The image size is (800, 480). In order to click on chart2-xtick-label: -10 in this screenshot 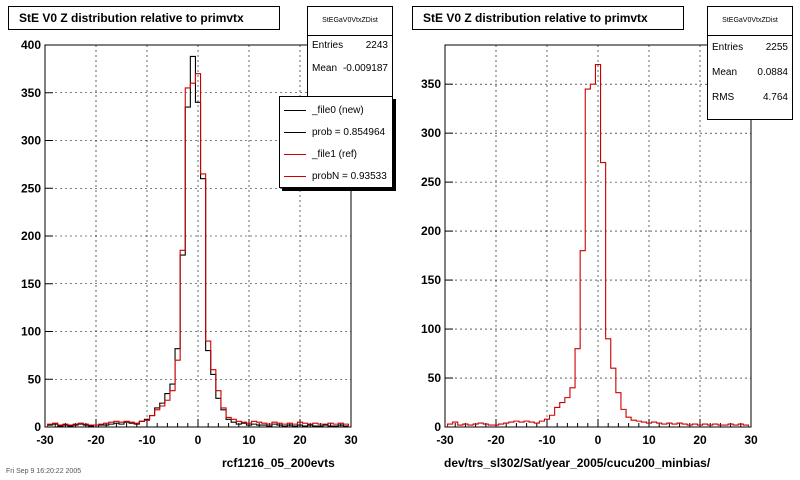, I will do `click(547, 440)`.